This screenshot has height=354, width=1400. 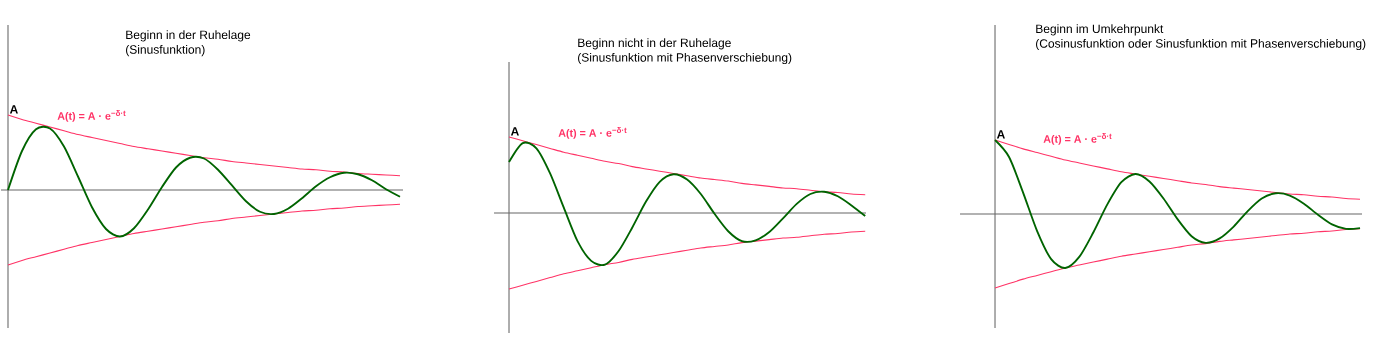 What do you see at coordinates (188, 36) in the screenshot?
I see `chart-title: Beginn in der Ruhelage` at bounding box center [188, 36].